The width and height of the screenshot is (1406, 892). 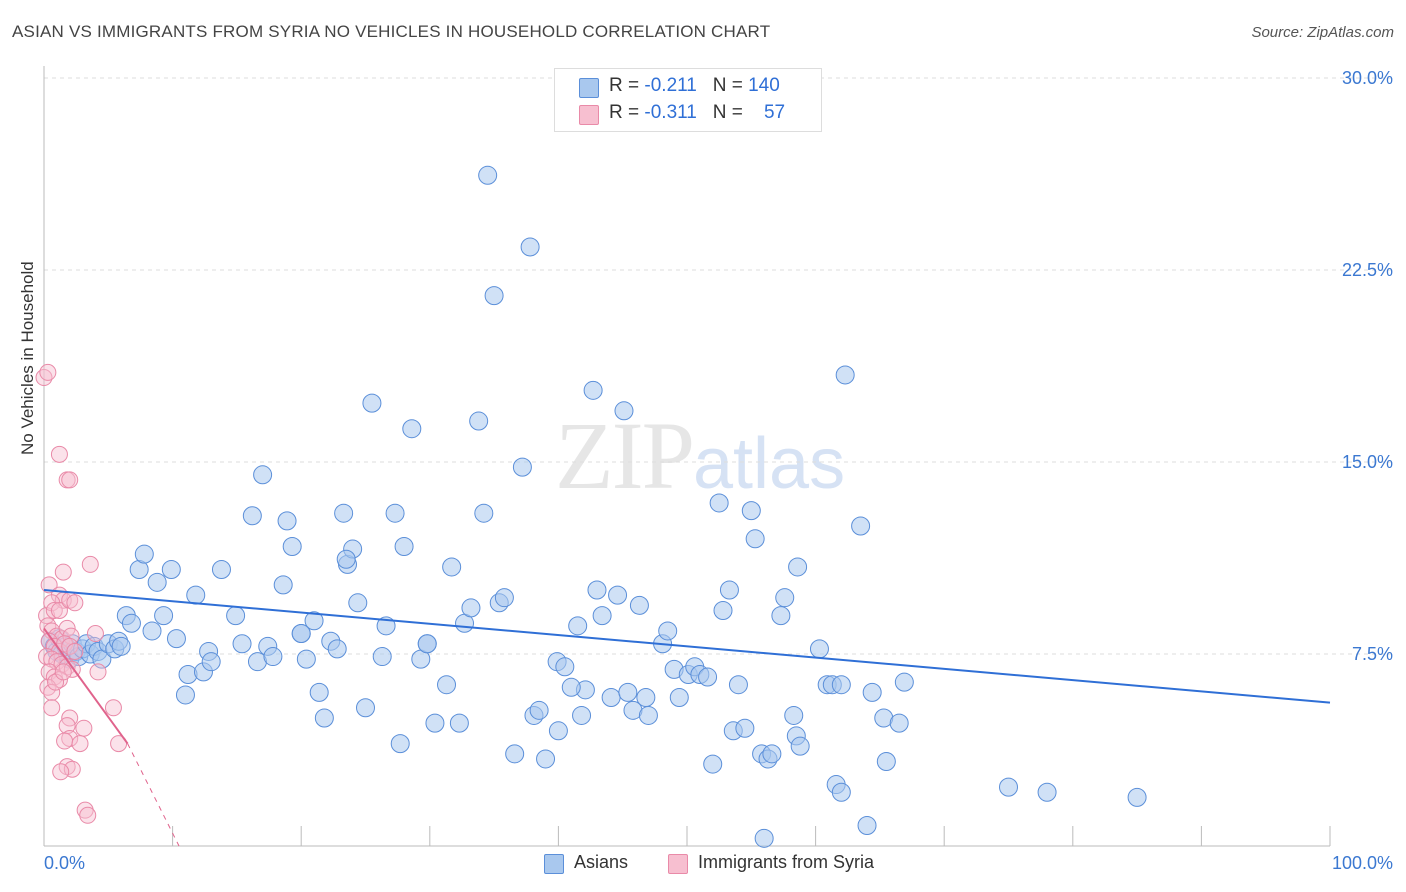 I want to click on bottom-asians-swatch, so click(x=554, y=864).